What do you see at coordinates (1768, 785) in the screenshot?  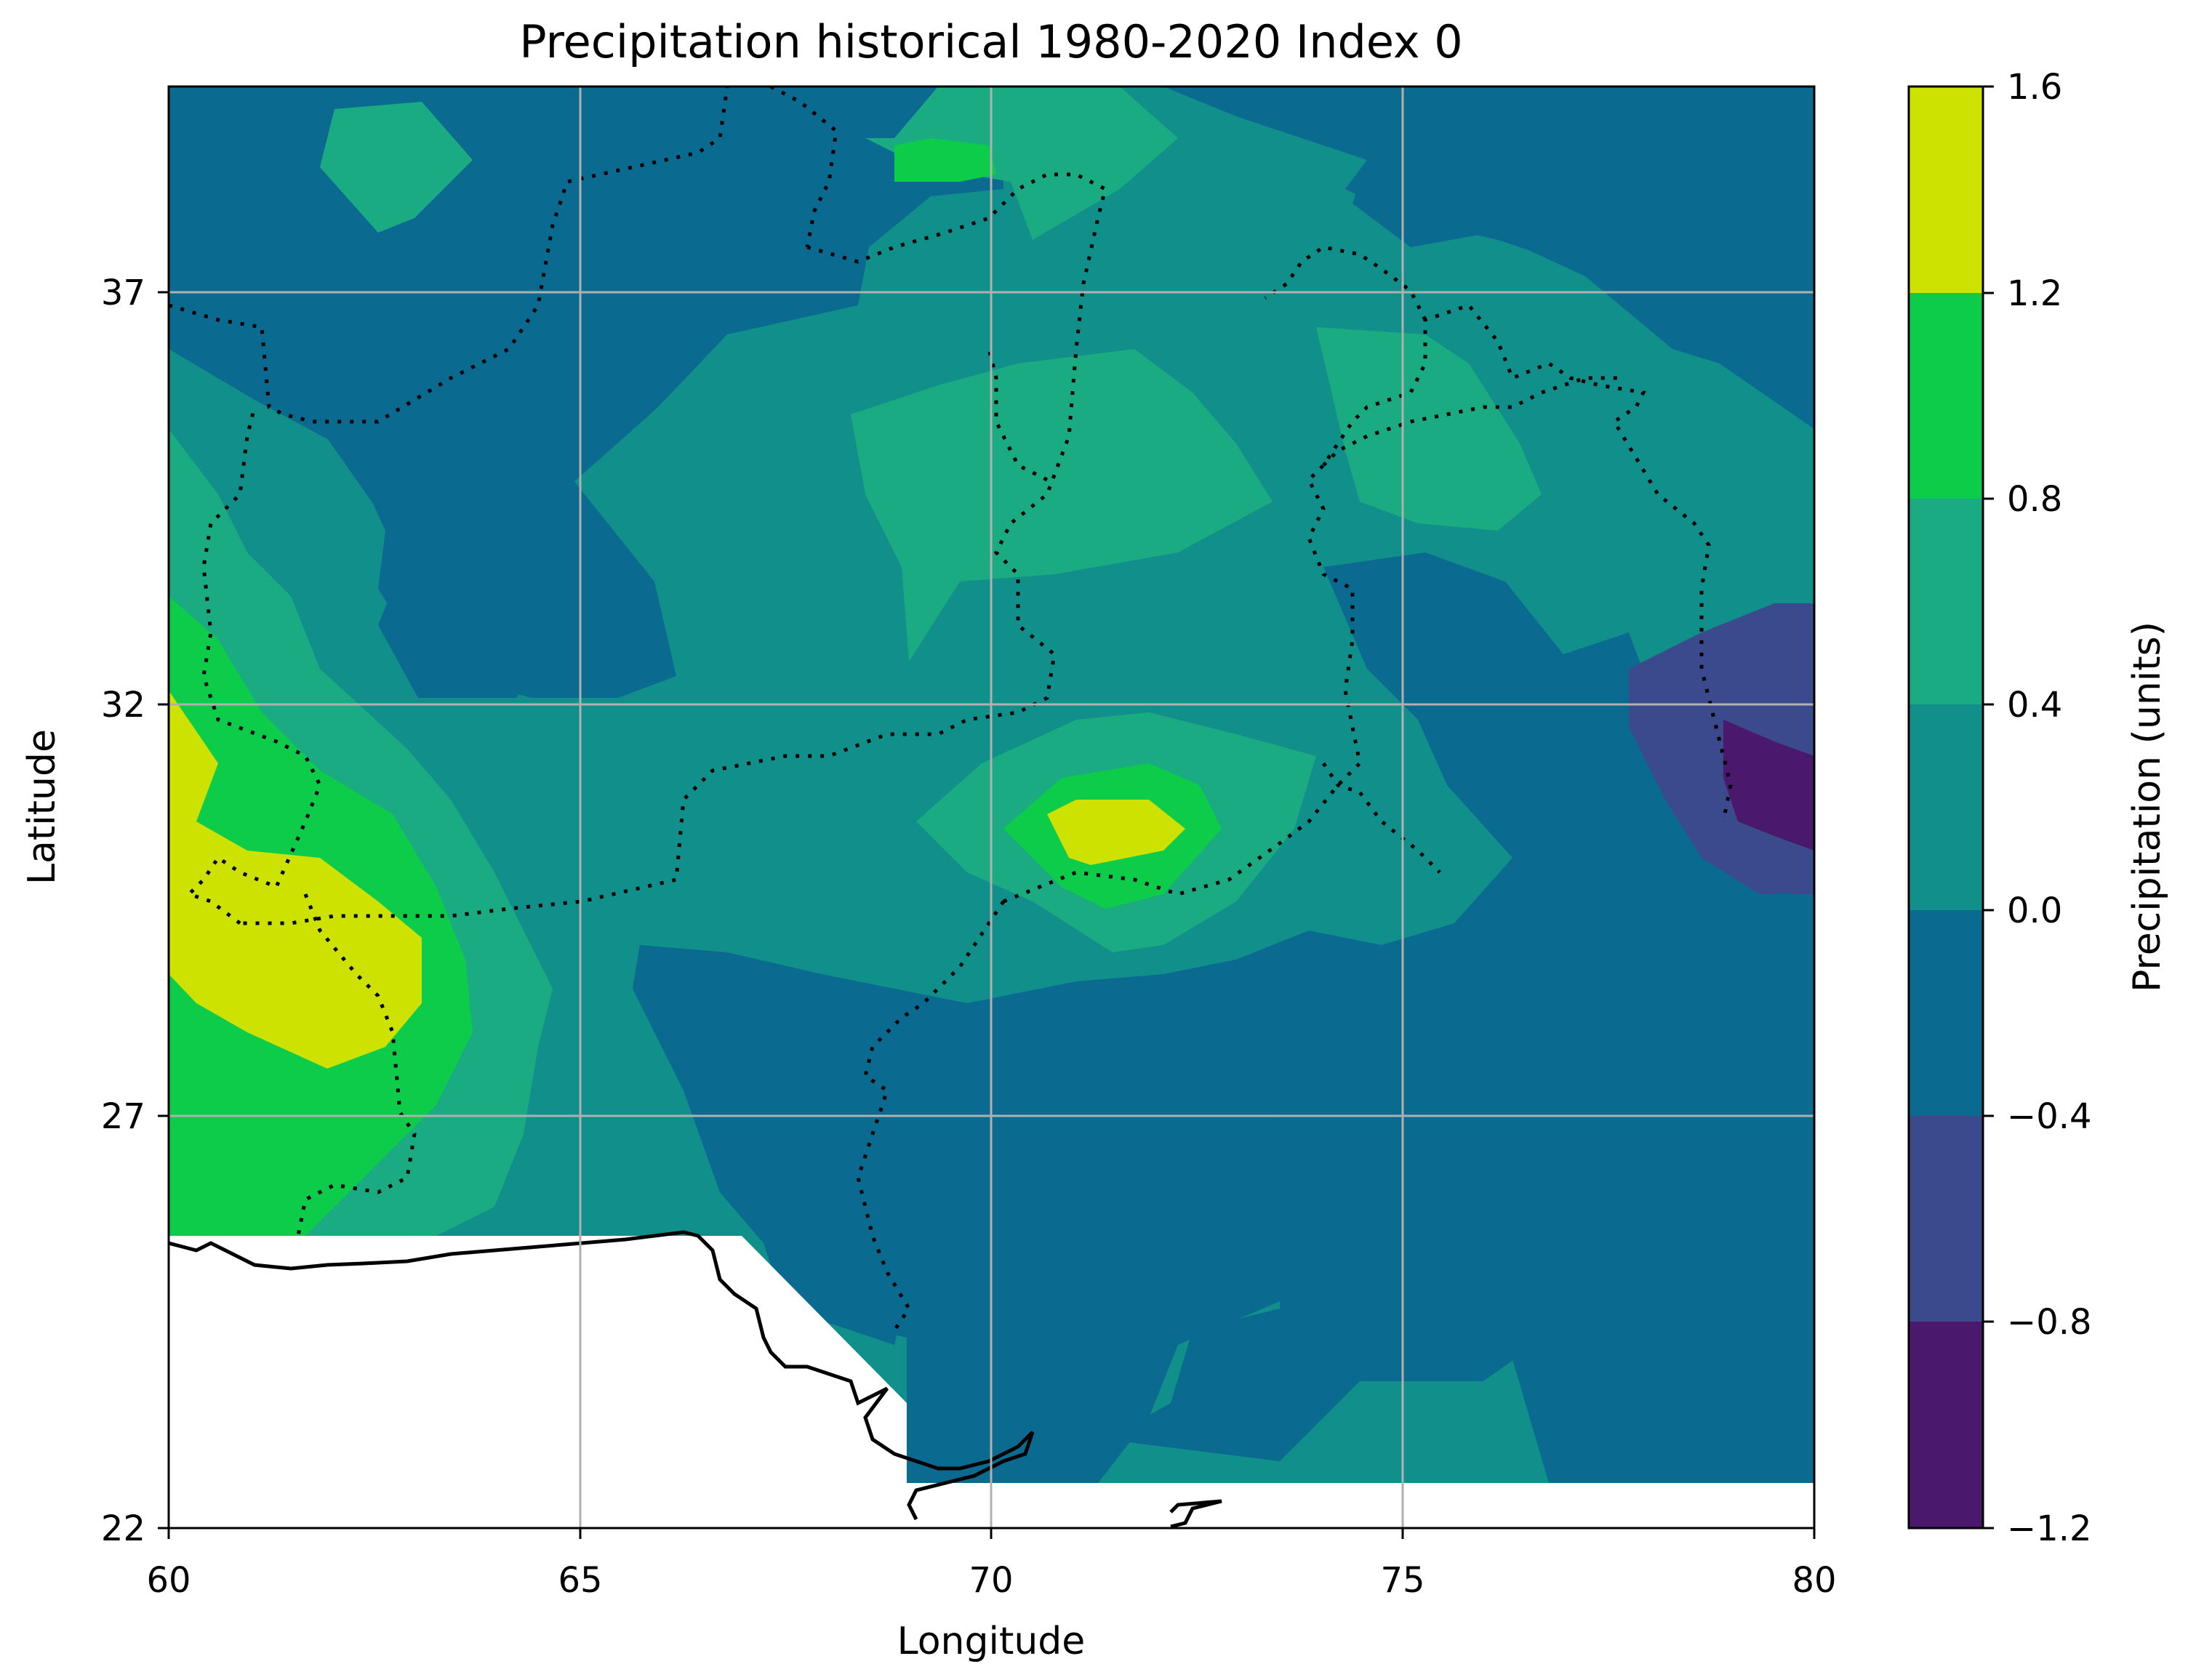 I see `contour-band-neg12-neg08` at bounding box center [1768, 785].